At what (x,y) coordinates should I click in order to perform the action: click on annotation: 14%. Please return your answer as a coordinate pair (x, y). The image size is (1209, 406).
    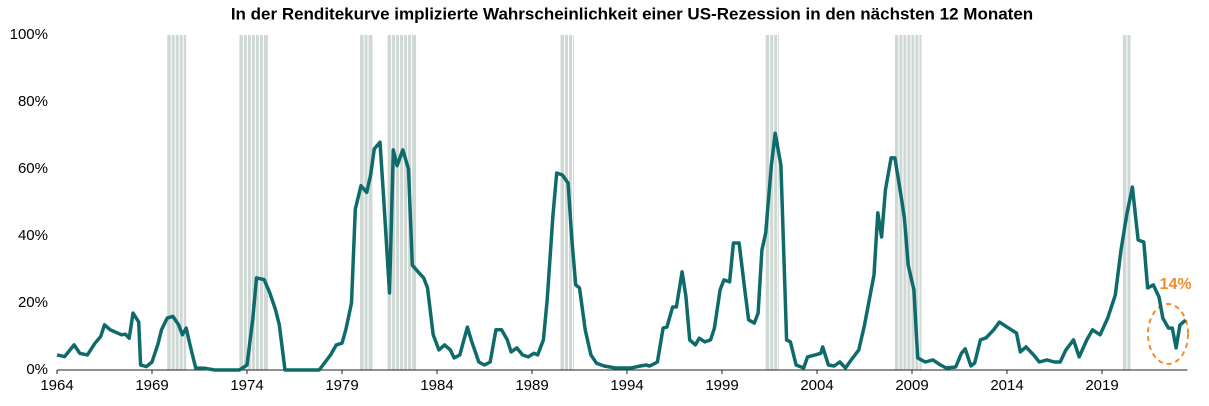
    Looking at the image, I should click on (1176, 284).